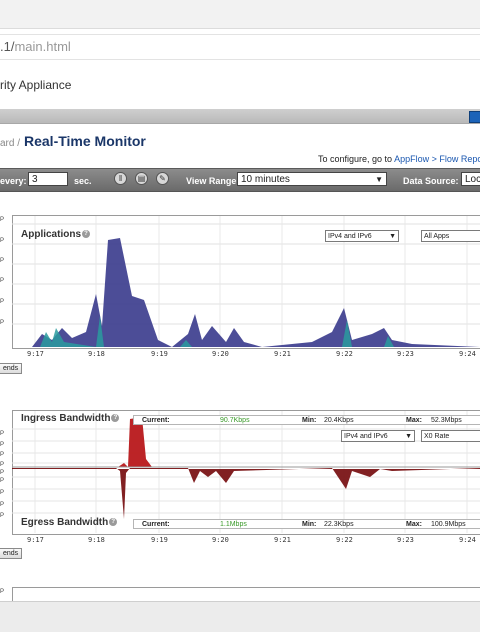 The width and height of the screenshot is (480, 632). What do you see at coordinates (448, 524) in the screenshot?
I see `egress-max-value: 100.9Mbps` at bounding box center [448, 524].